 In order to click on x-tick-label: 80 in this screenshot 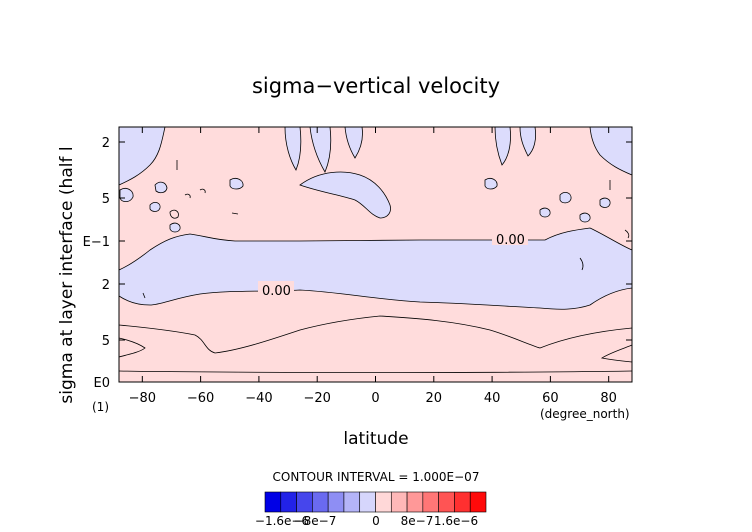, I will do `click(608, 398)`.